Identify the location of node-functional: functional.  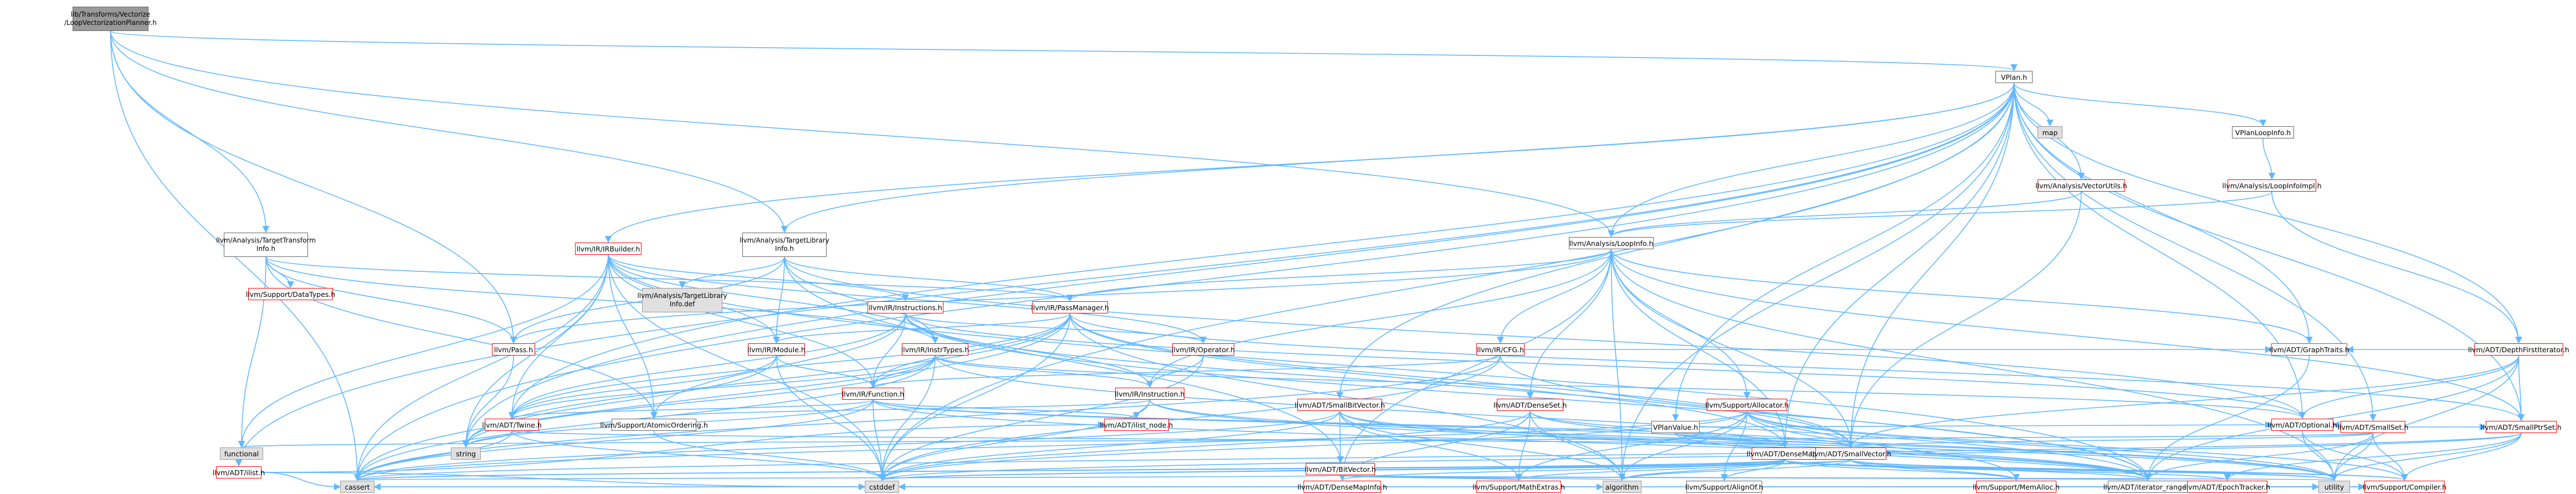
(241, 453).